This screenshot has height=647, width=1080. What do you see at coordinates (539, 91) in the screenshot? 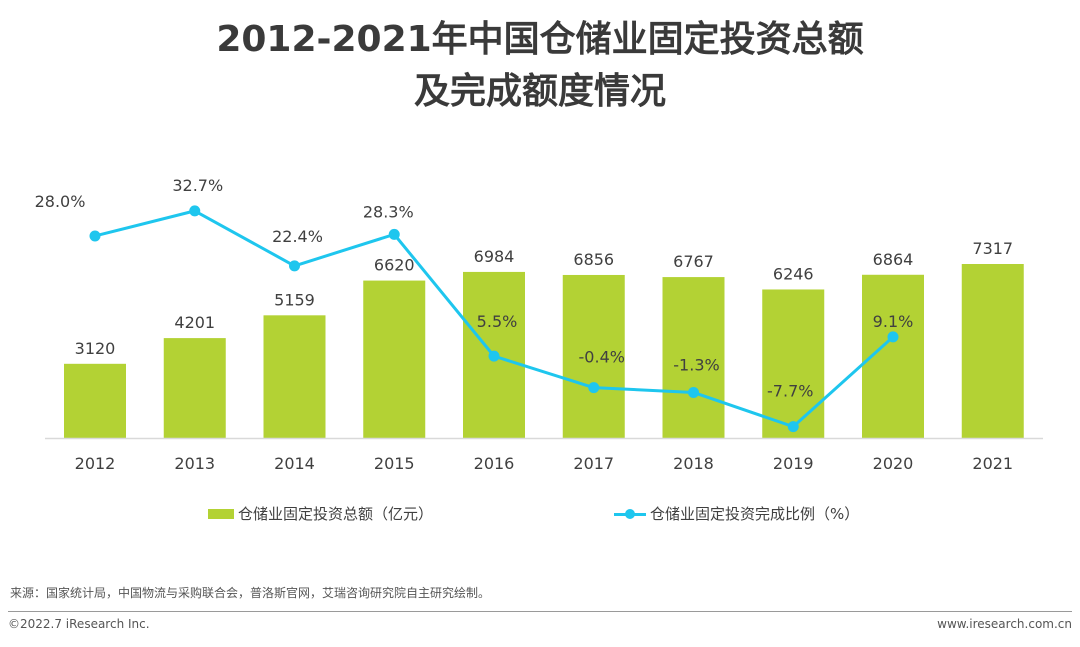
I see `chart-title-line2: 及完成额度情况` at bounding box center [539, 91].